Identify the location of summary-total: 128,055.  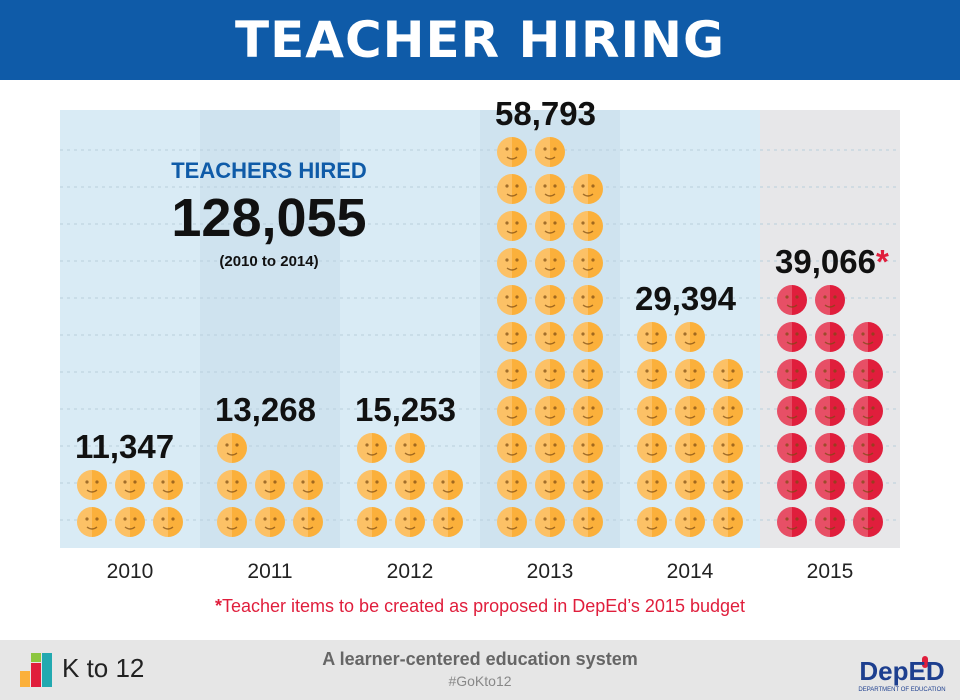
(268, 218).